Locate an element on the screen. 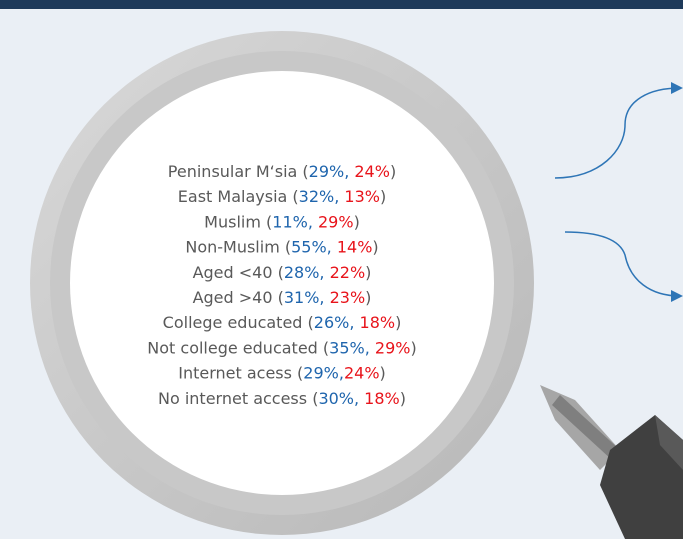  row: Not college educated (35%, 29%) is located at coordinates (281, 347).